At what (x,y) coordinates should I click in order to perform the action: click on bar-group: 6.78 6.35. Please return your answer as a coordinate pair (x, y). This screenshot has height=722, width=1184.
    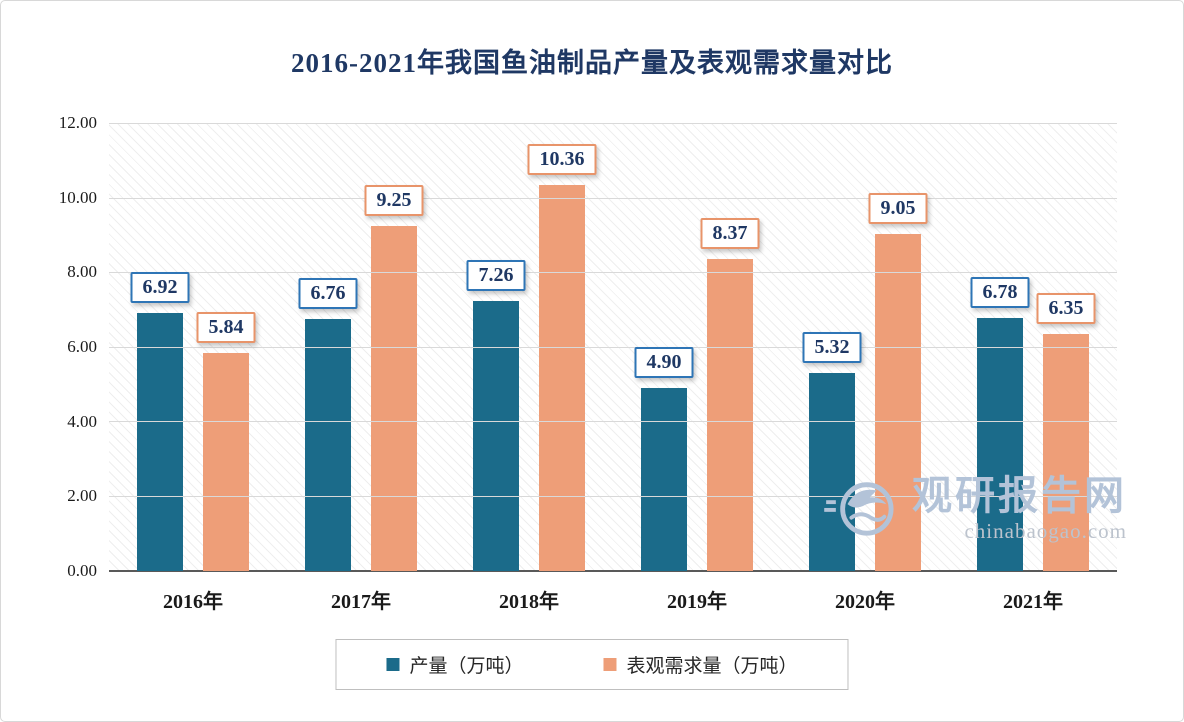
    Looking at the image, I should click on (1033, 347).